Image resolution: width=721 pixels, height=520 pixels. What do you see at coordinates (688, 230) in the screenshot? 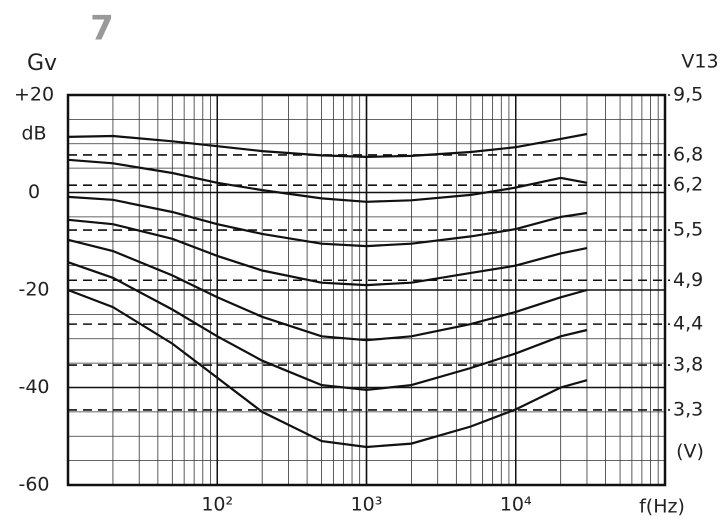
I see `y2-tick-label: 5,5` at bounding box center [688, 230].